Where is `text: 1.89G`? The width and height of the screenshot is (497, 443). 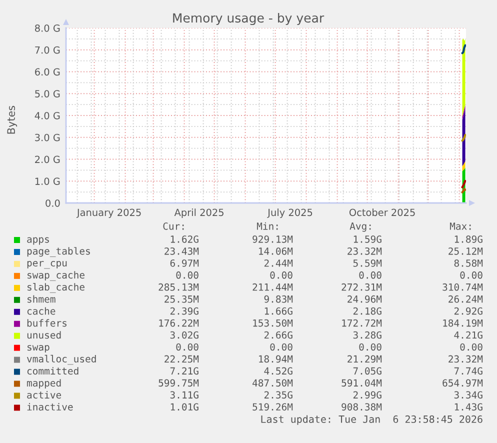
text: 1.89G is located at coordinates (468, 239).